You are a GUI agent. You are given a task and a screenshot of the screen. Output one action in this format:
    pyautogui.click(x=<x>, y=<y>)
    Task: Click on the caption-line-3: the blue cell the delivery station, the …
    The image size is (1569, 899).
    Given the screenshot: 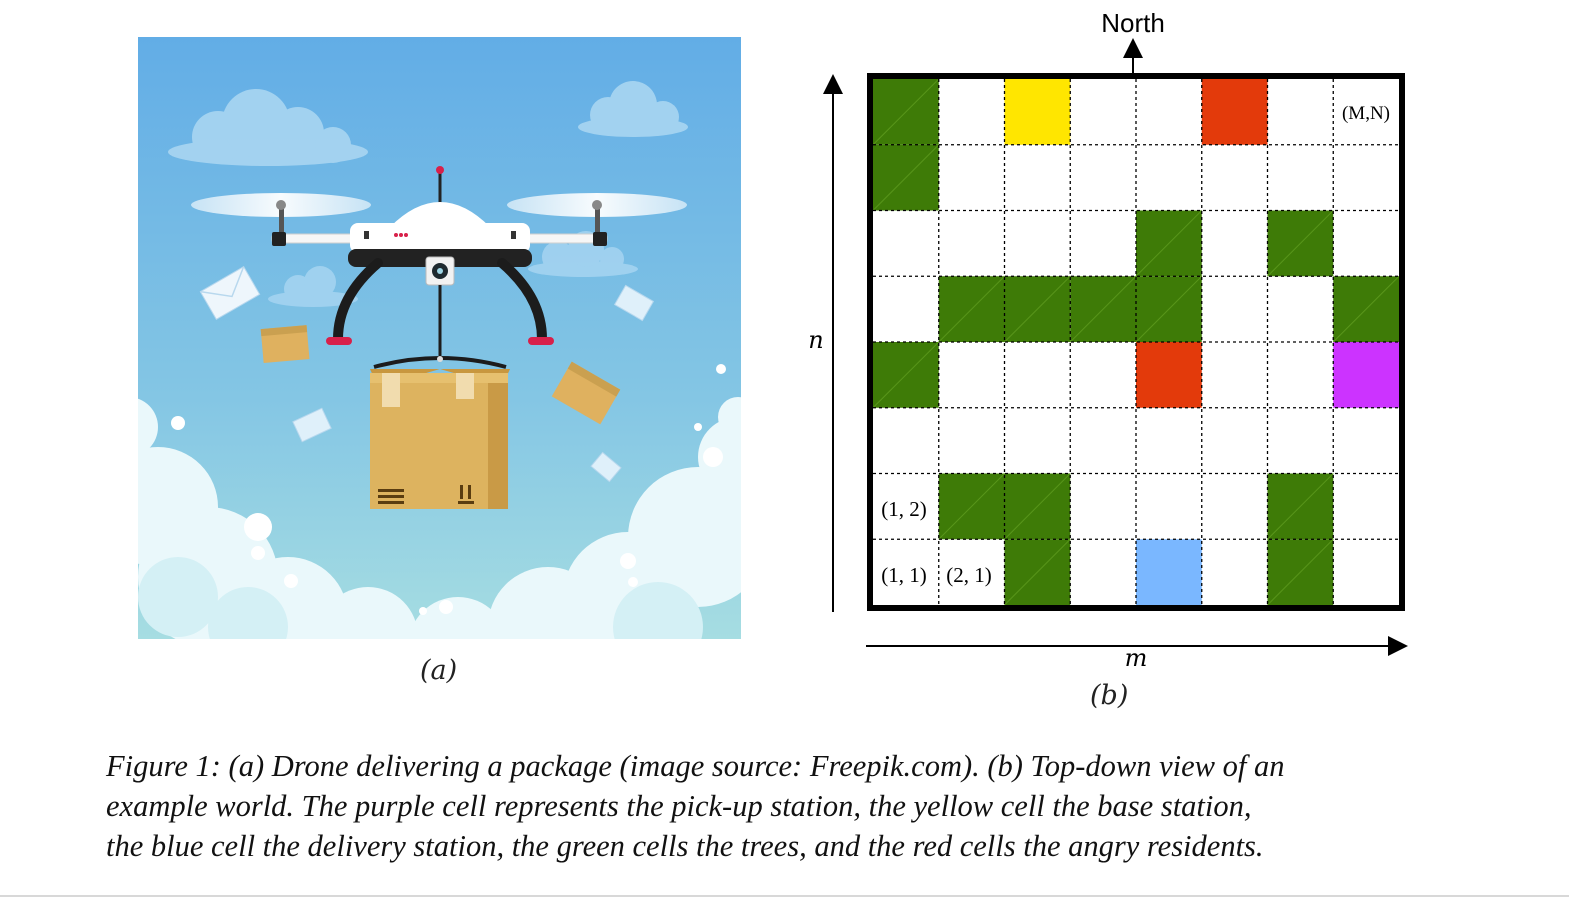 What is the action you would take?
    pyautogui.click(x=685, y=846)
    